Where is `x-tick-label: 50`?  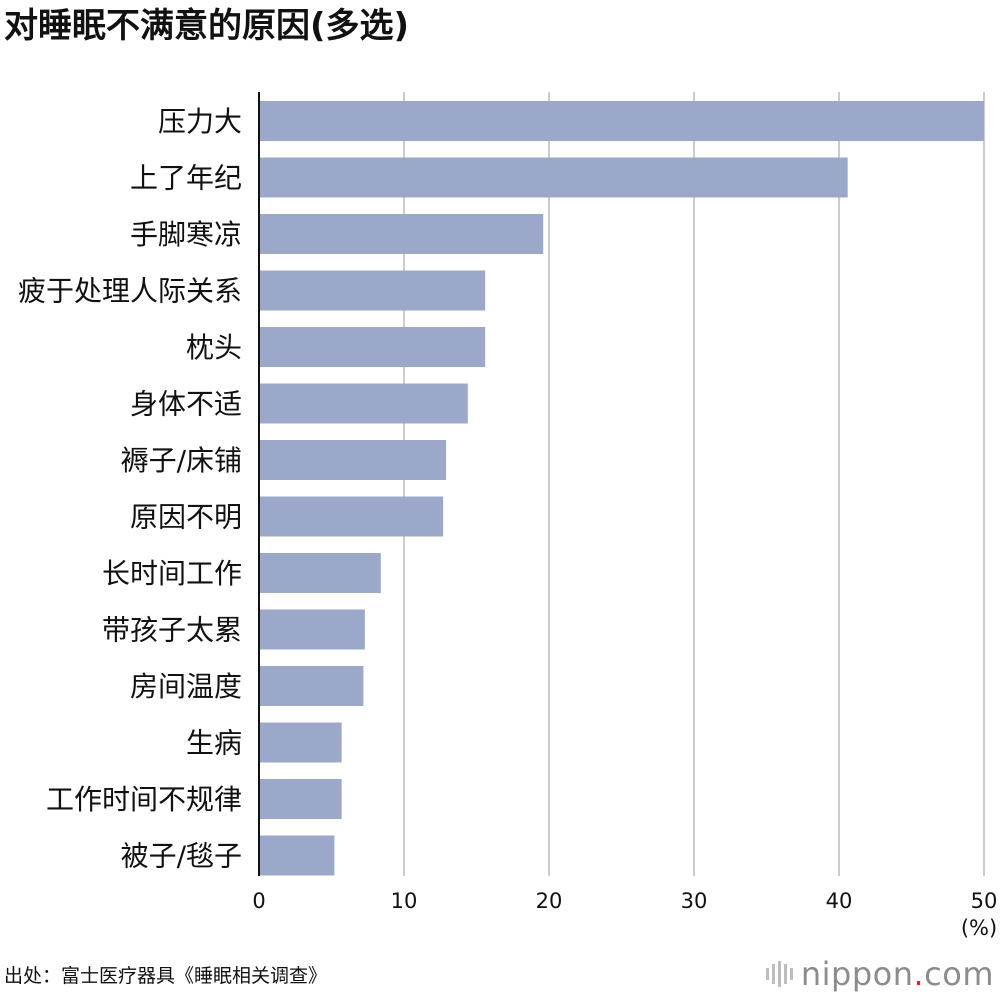
x-tick-label: 50 is located at coordinates (984, 901).